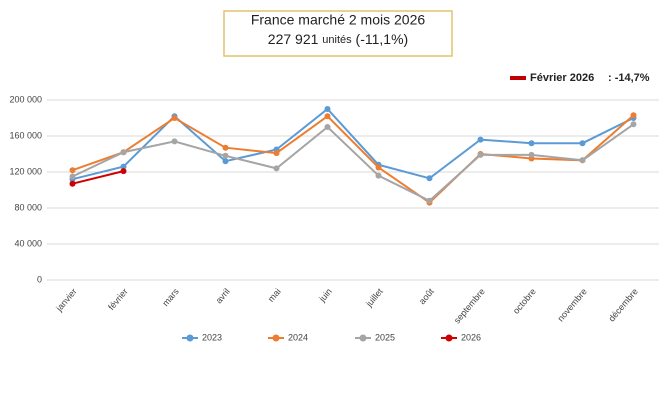 The image size is (670, 402). Describe the element at coordinates (28, 243) in the screenshot. I see `y-tick-label: 40 000` at that location.